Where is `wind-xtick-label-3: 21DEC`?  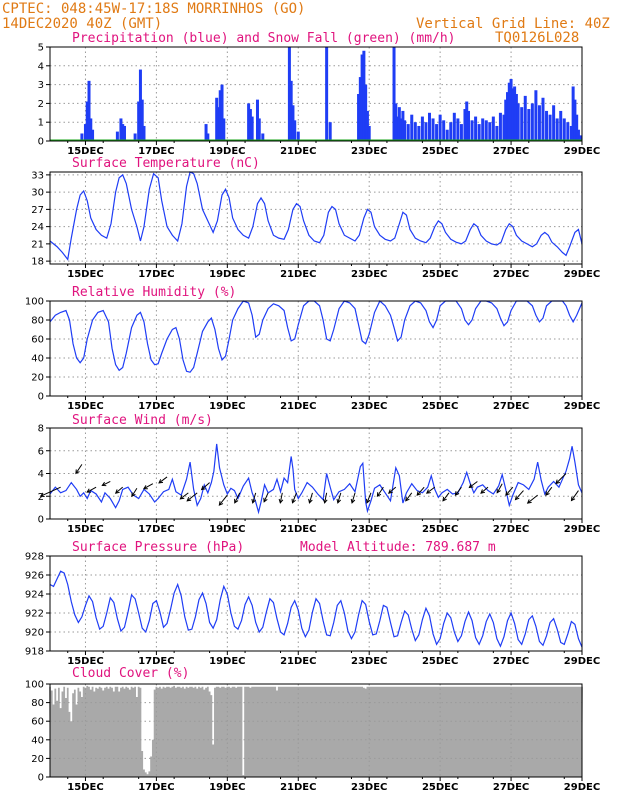 wind-xtick-label-3: 21DEC is located at coordinates (298, 529).